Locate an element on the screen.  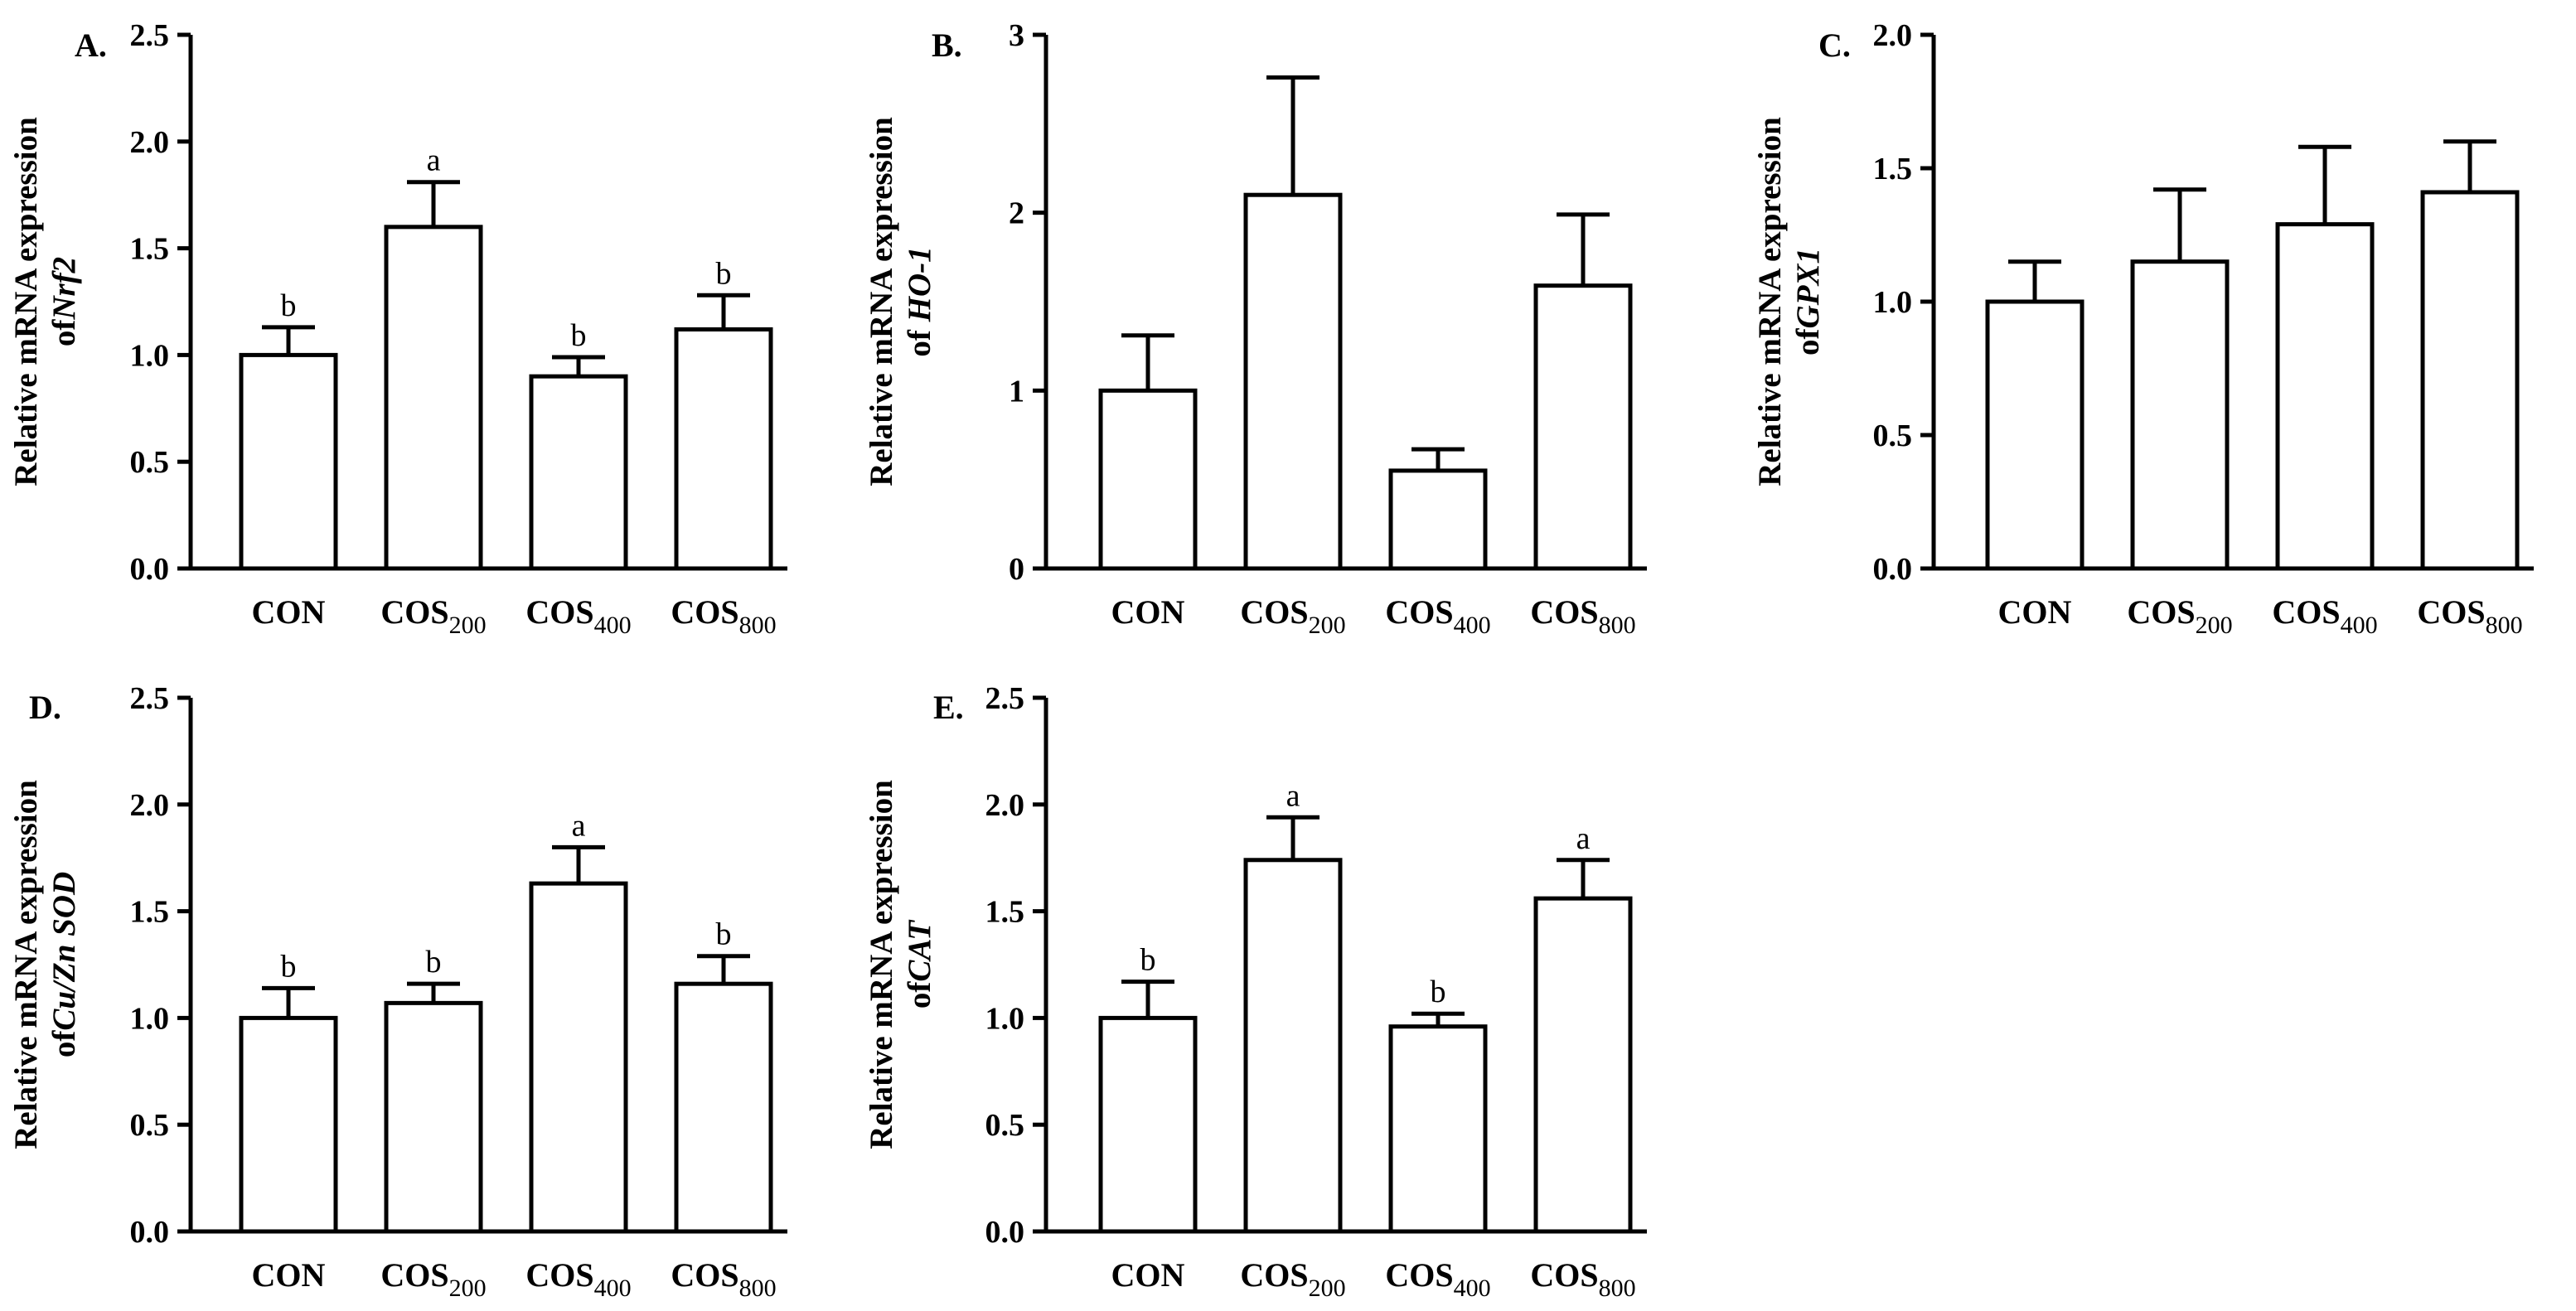
panel-label: B. is located at coordinates (947, 45).